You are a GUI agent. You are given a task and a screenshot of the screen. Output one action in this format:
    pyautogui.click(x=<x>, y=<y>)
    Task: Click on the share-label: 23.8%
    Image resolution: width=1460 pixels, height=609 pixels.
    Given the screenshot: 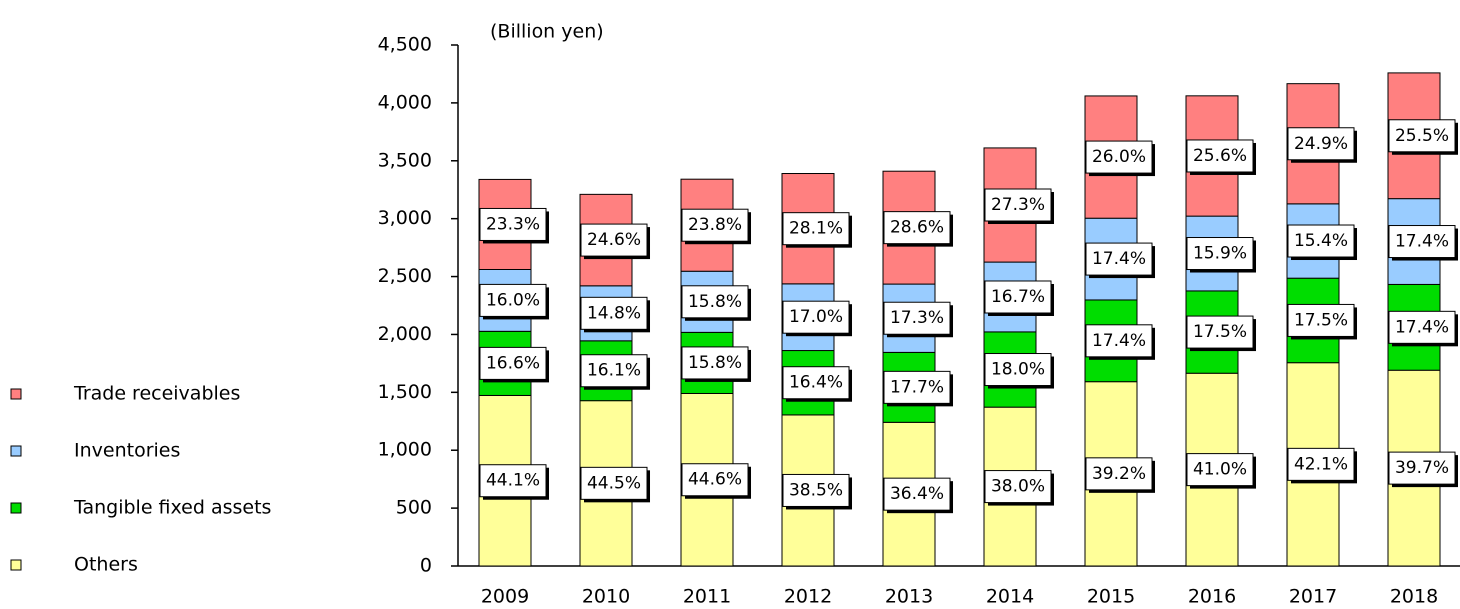 What is the action you would take?
    pyautogui.click(x=716, y=226)
    